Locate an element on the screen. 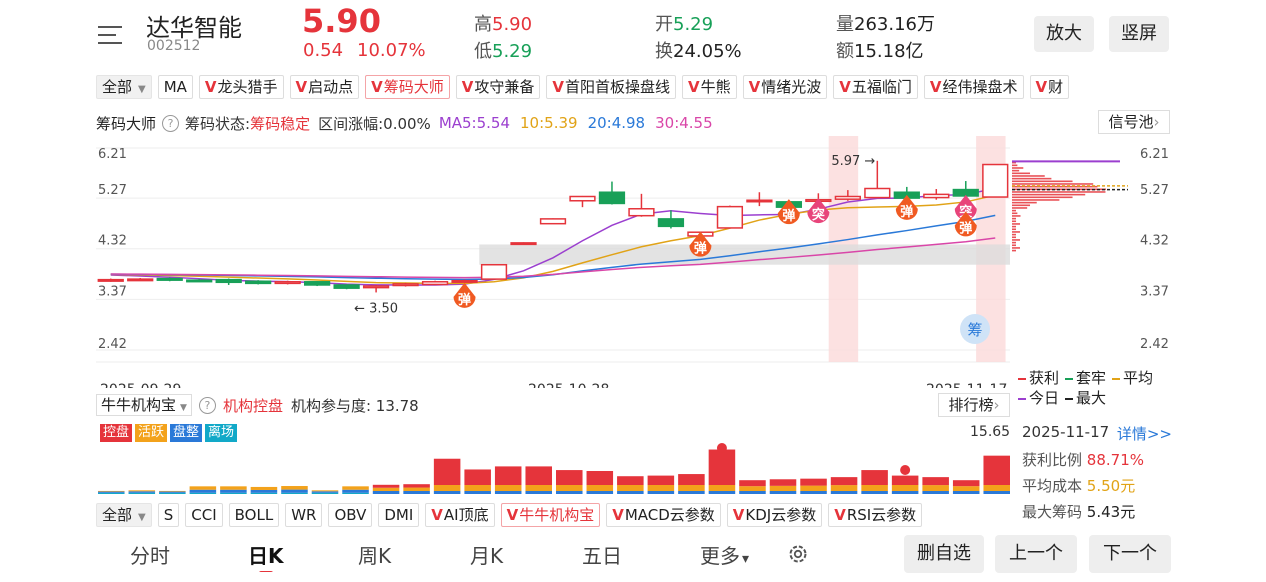  institution-bar-chart is located at coordinates (554, 469).